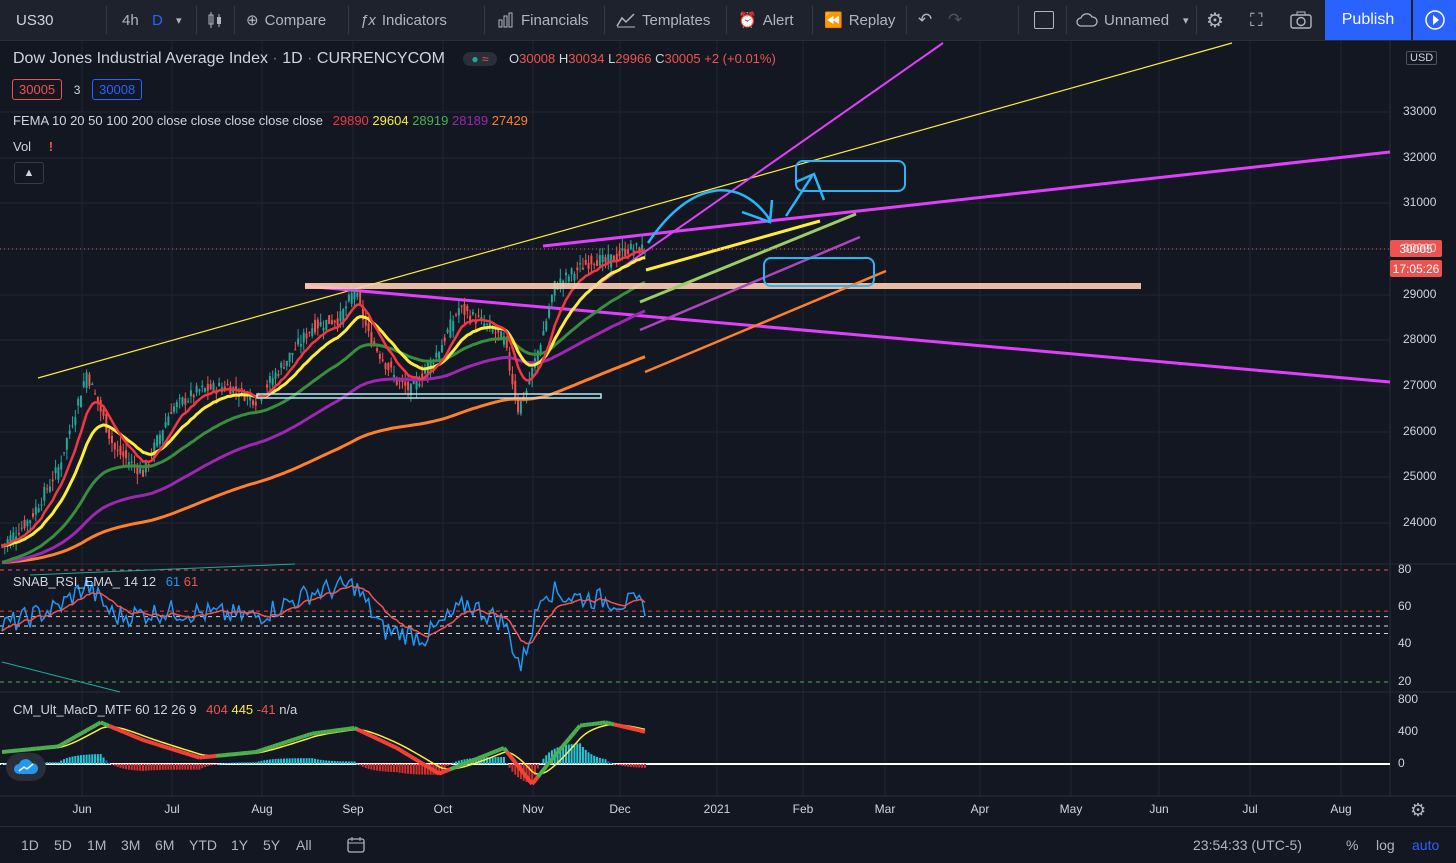 The height and width of the screenshot is (863, 1456). Describe the element at coordinates (179, 20) in the screenshot. I see `interval-dropdown-icon: ▾` at that location.